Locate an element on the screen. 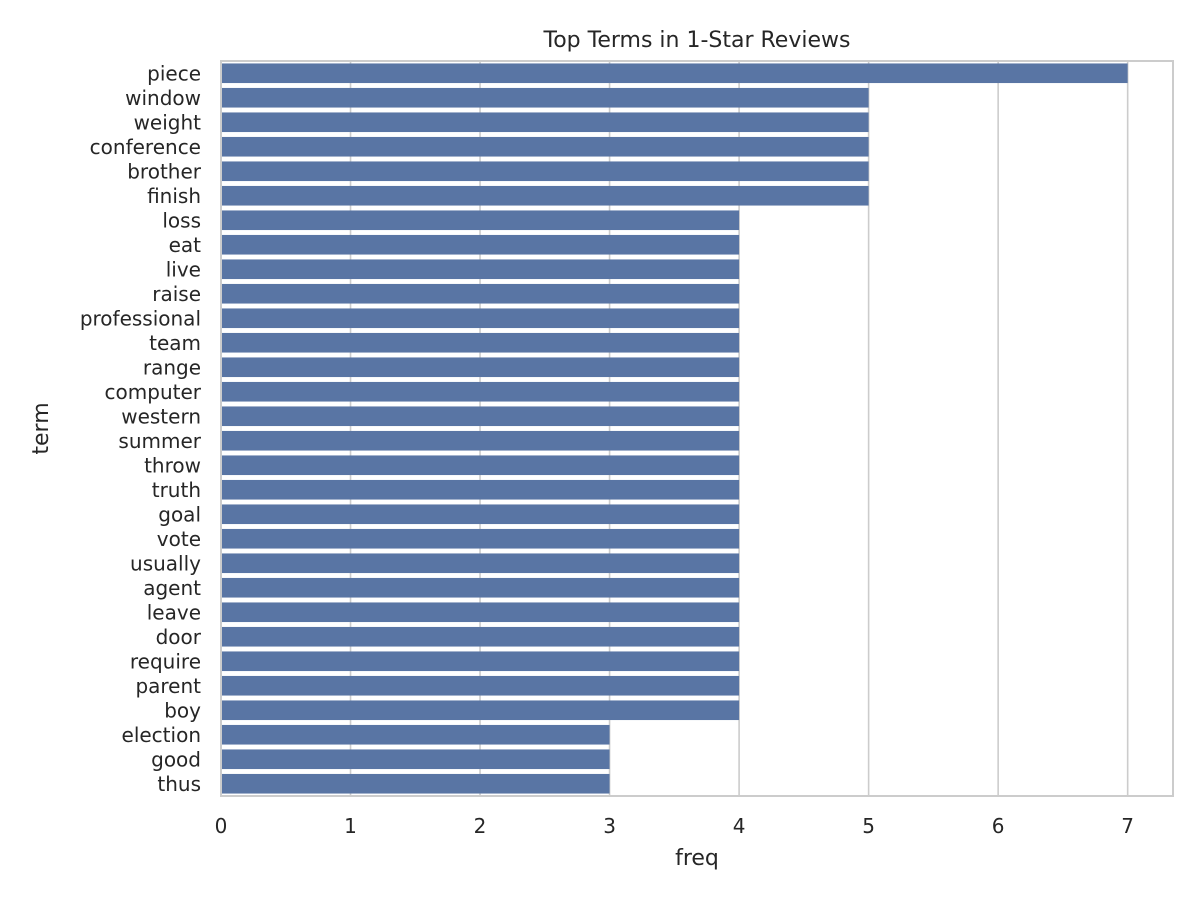 The width and height of the screenshot is (1200, 904). y-tick-label: western is located at coordinates (161, 416).